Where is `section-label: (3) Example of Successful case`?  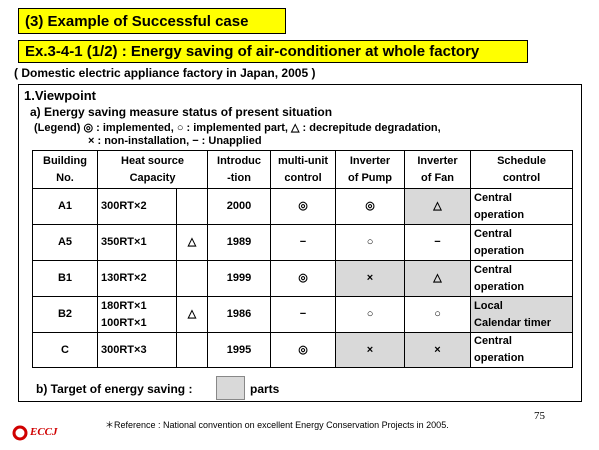 section-label: (3) Example of Successful case is located at coordinates (152, 21).